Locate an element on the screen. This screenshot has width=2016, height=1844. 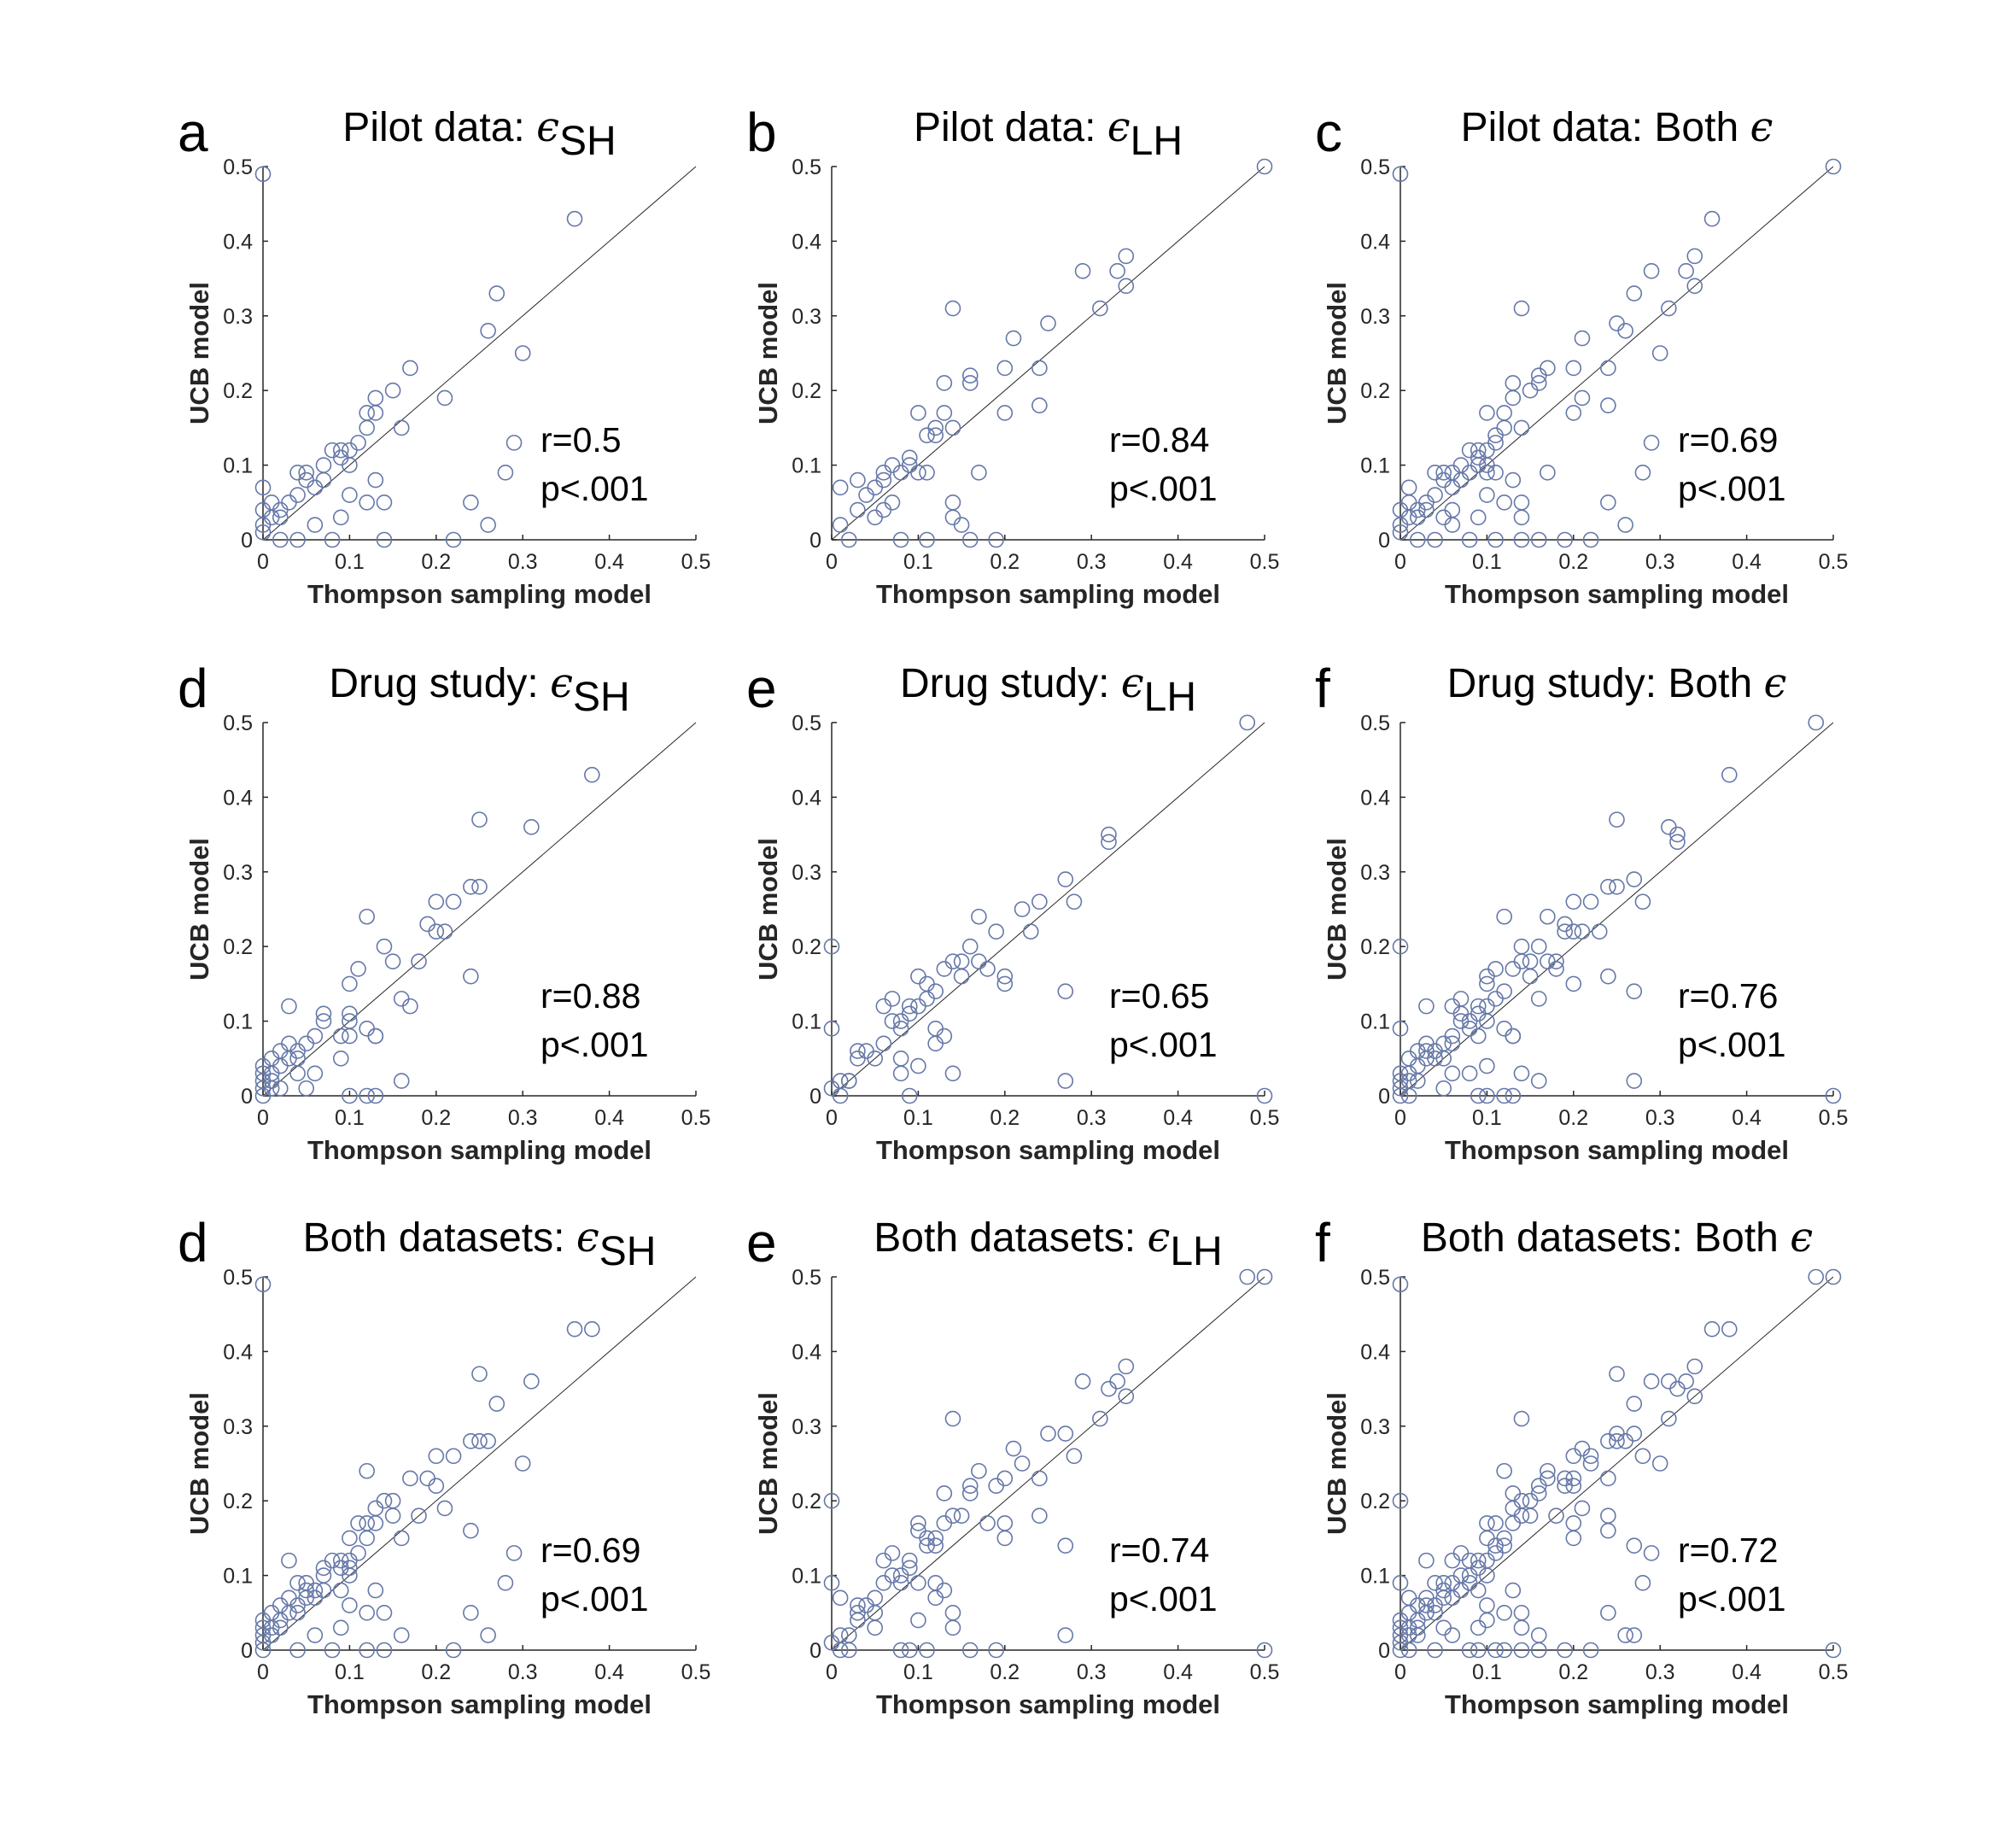
x-tick-label: 0.3 is located at coordinates (1092, 1672).